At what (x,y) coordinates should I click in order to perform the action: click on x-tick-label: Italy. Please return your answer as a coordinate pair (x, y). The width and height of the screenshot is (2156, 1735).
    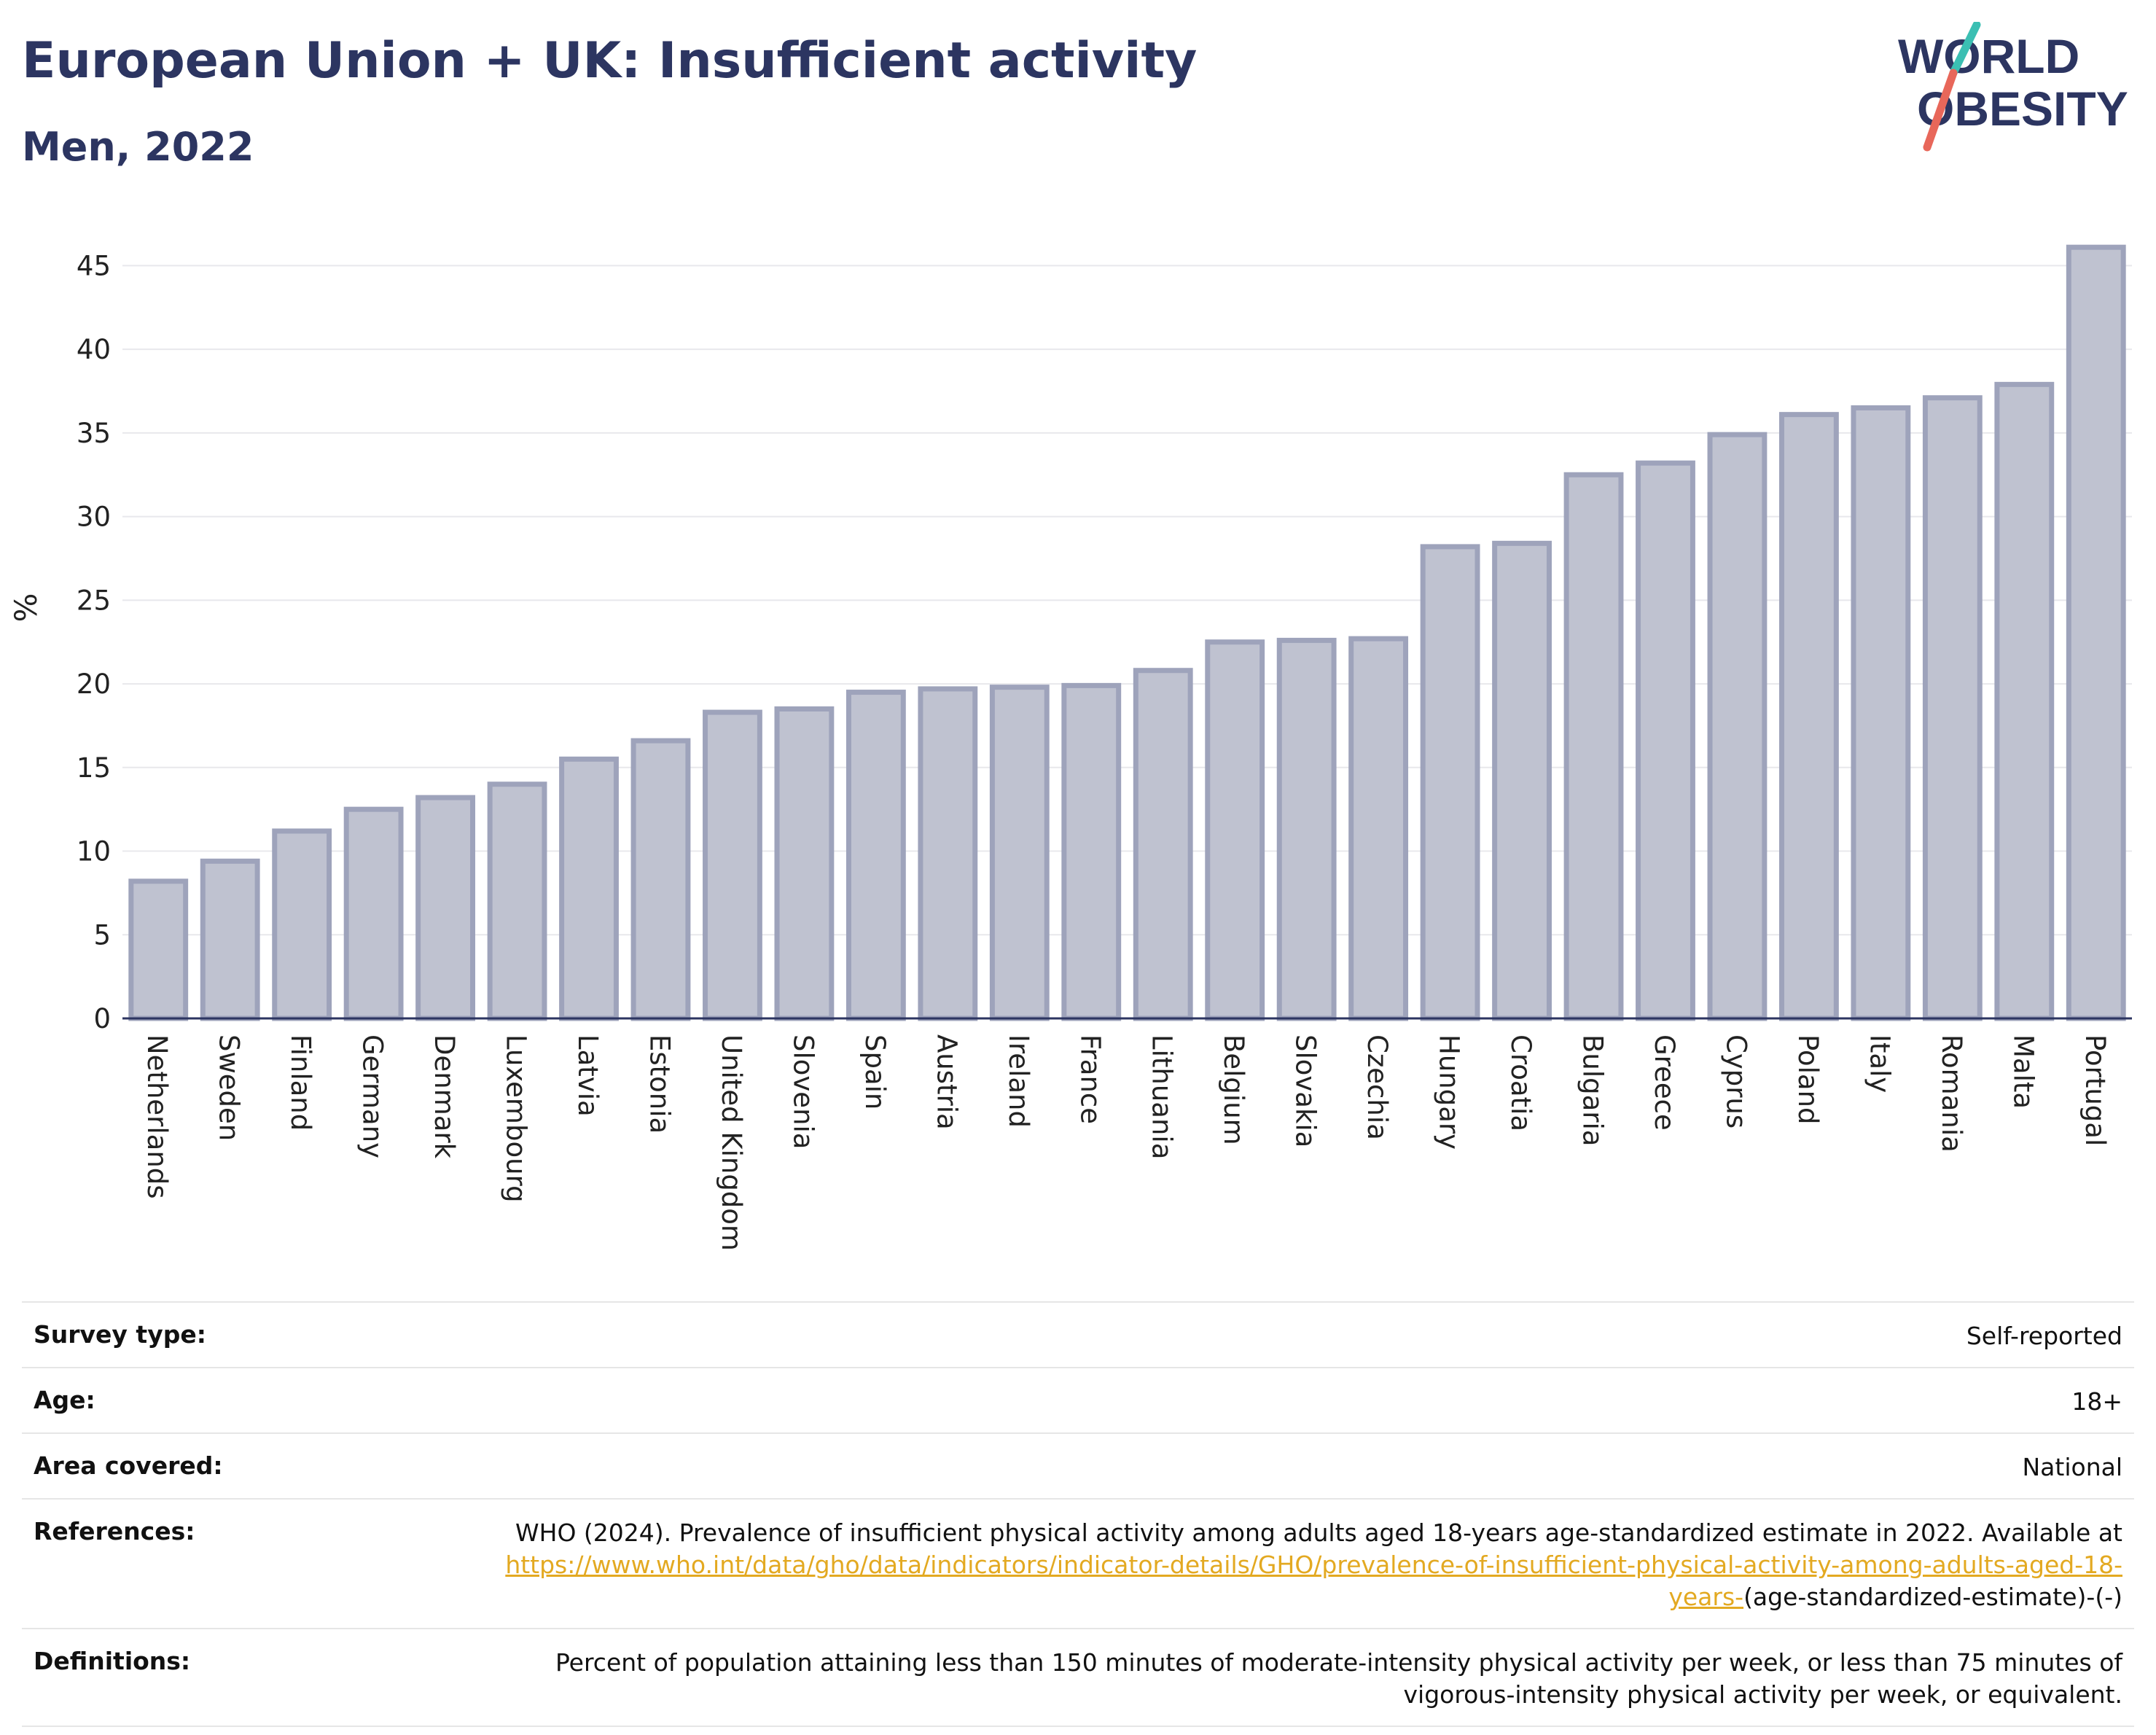
    Looking at the image, I should click on (1880, 1063).